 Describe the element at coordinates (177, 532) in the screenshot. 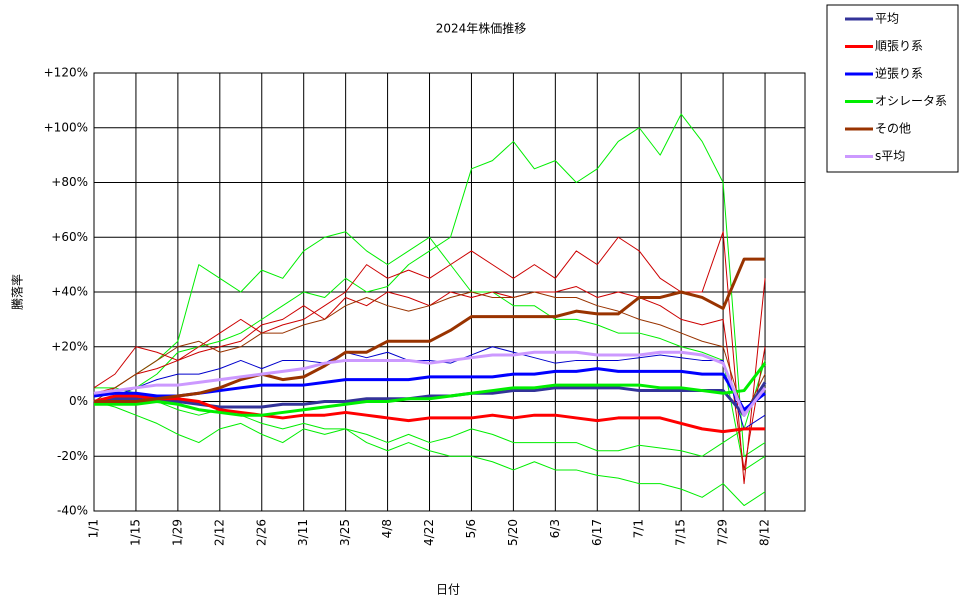

I see `x-tick-label: 1/29` at that location.